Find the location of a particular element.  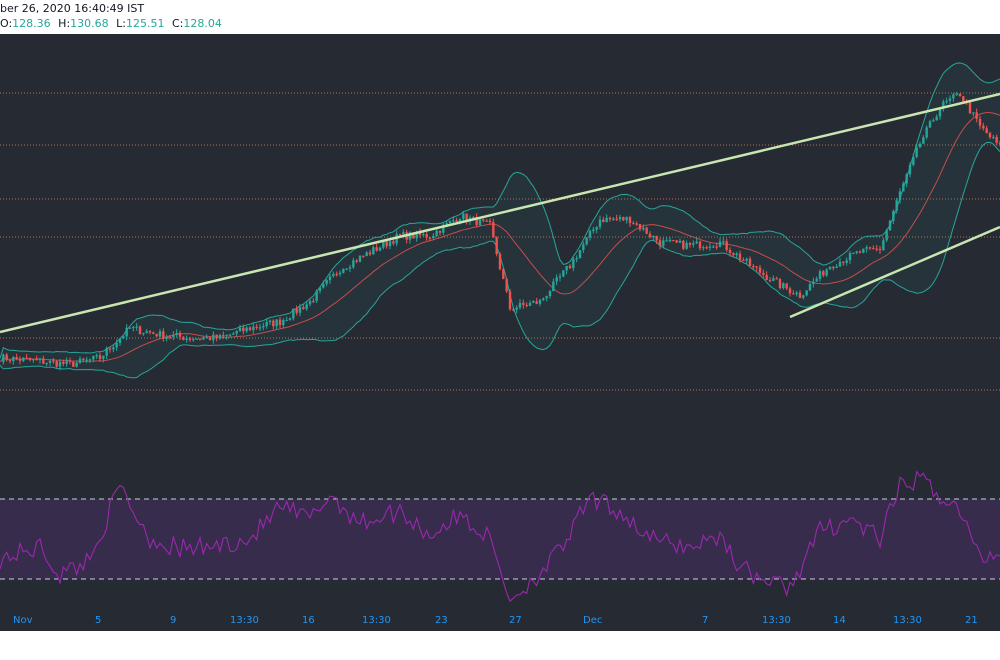

open-label: O: is located at coordinates (6, 23).